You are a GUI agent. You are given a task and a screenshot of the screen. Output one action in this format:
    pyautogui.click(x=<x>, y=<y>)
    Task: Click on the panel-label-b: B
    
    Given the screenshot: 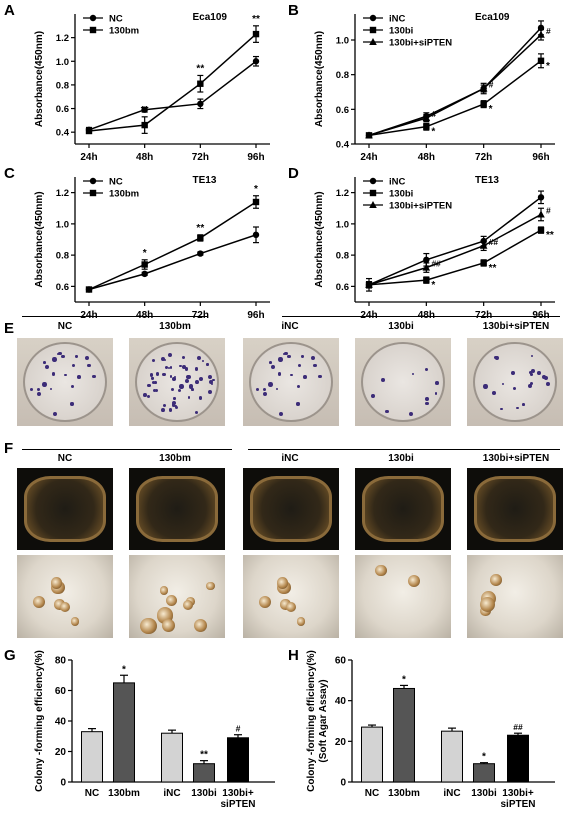 What is the action you would take?
    pyautogui.click(x=293, y=10)
    